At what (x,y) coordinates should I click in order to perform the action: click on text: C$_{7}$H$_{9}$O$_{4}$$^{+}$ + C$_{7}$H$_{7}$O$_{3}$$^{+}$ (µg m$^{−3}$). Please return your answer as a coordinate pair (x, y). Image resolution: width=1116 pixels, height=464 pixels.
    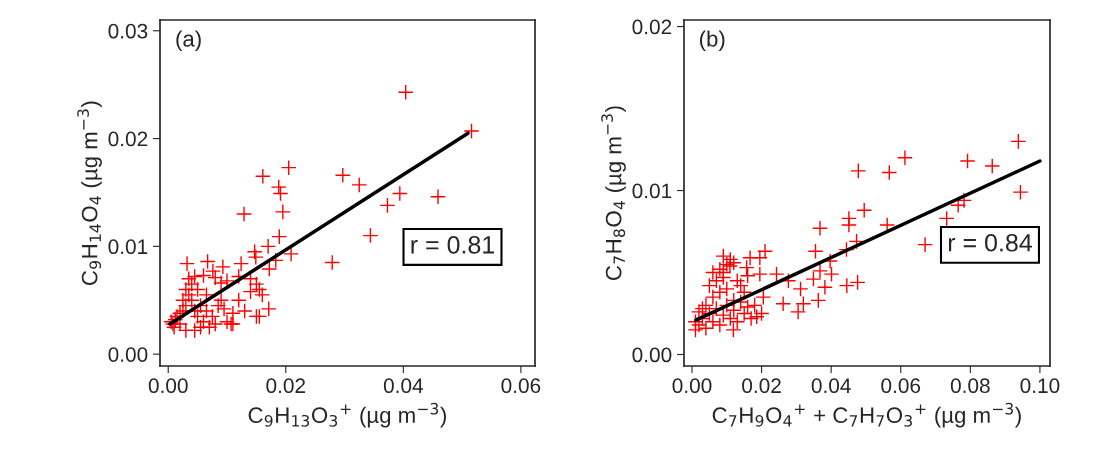
    Looking at the image, I should click on (866, 415).